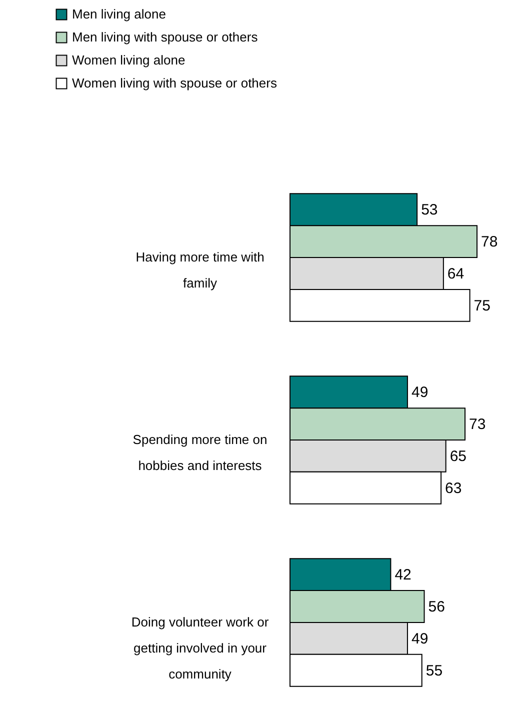  I want to click on legend-label: Women living with spouse or others, so click(175, 83).